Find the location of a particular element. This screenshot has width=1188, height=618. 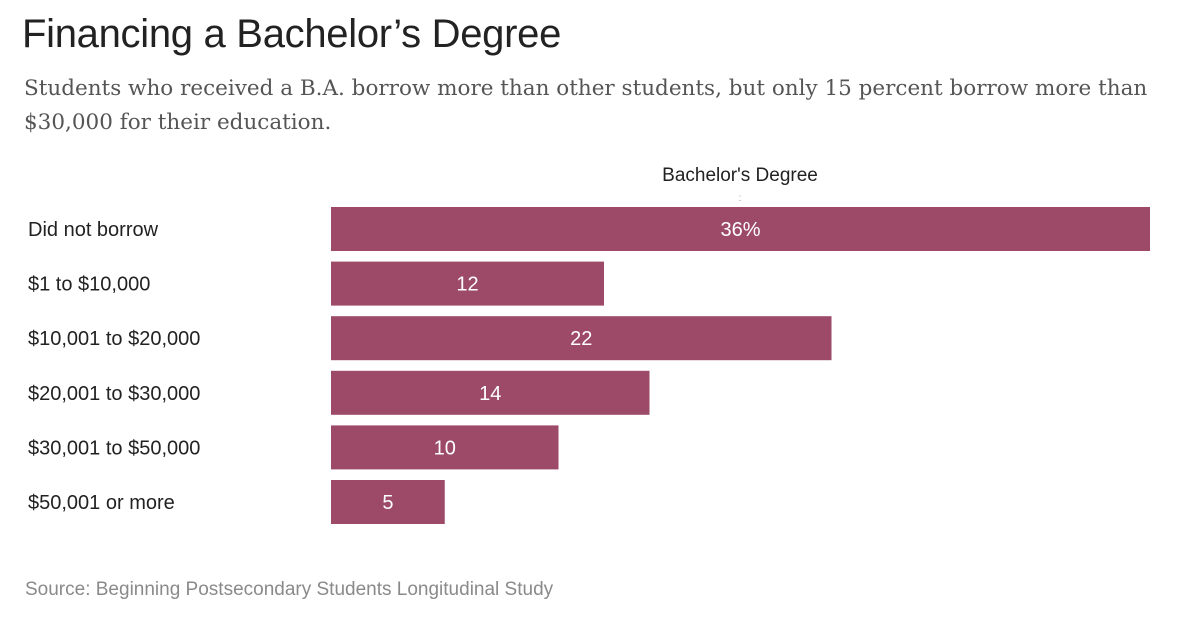

bar-value-label: 12 is located at coordinates (467, 285).